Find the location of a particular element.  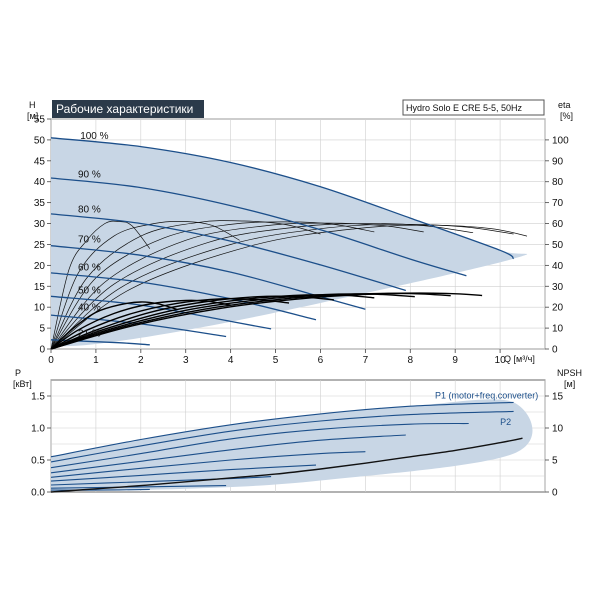

power-y-tick-label: 1.0 is located at coordinates (38, 429).